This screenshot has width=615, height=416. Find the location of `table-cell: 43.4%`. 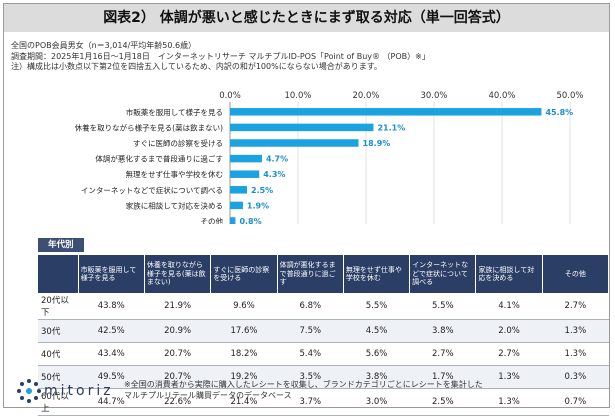

table-cell: 43.4% is located at coordinates (111, 354).